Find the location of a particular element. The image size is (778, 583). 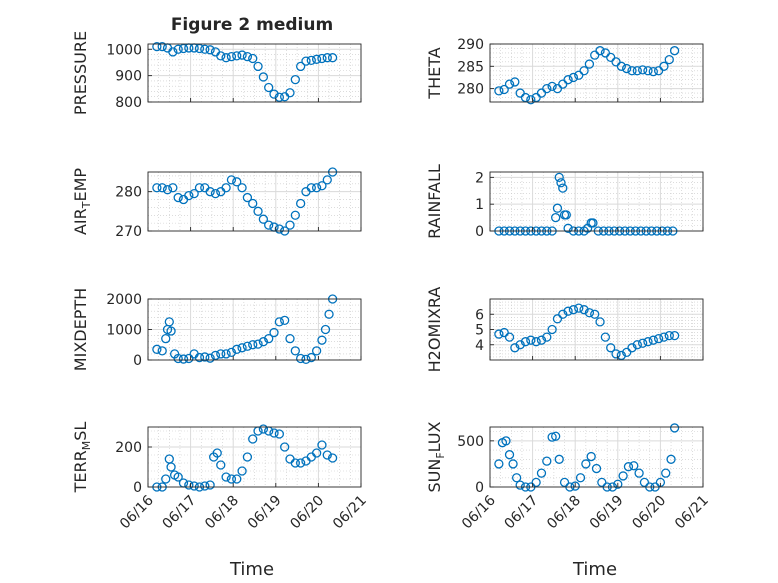

figure-title: Figure 2 medium is located at coordinates (252, 25).